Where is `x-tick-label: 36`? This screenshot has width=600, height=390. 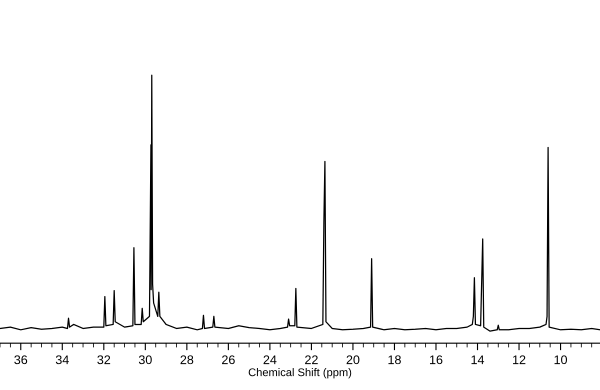
x-tick-label: 36 is located at coordinates (21, 359).